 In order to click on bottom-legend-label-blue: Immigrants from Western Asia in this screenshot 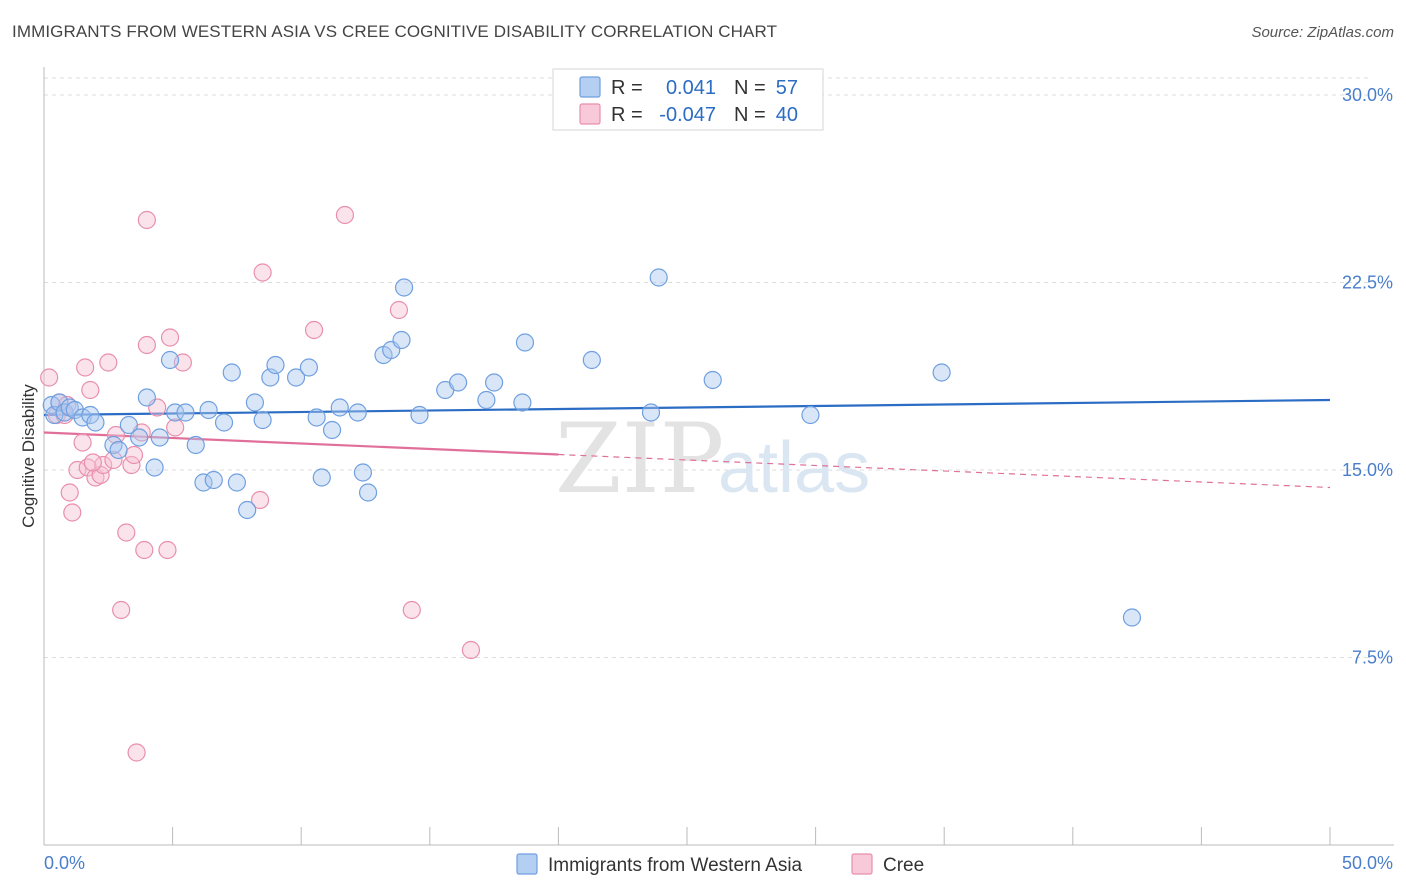, I will do `click(675, 865)`.